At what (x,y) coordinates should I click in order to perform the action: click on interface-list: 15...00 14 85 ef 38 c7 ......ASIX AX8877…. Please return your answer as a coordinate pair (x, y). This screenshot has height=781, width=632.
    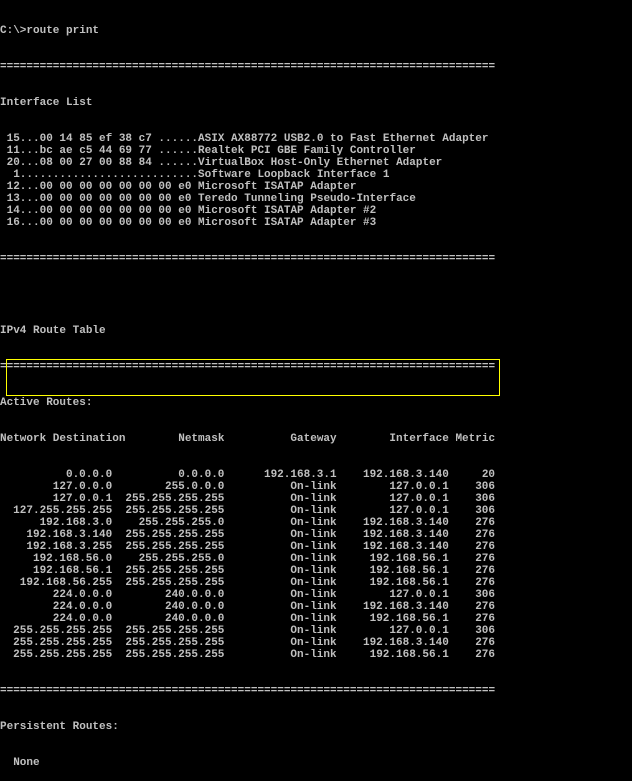
    Looking at the image, I should click on (247, 181).